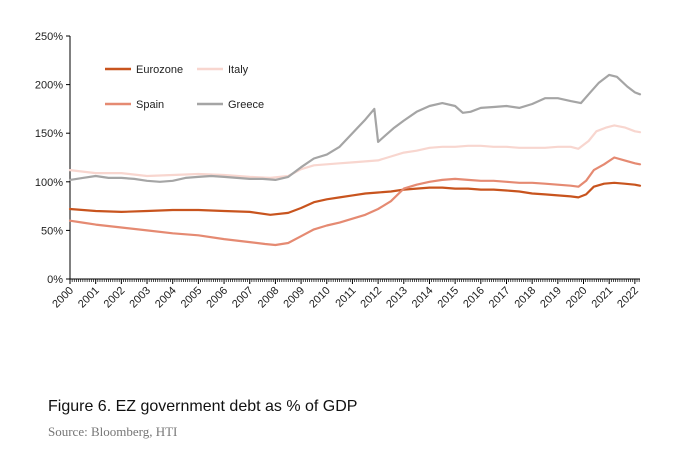  Describe the element at coordinates (49, 86) in the screenshot. I see `y-tick-label: 200%` at that location.